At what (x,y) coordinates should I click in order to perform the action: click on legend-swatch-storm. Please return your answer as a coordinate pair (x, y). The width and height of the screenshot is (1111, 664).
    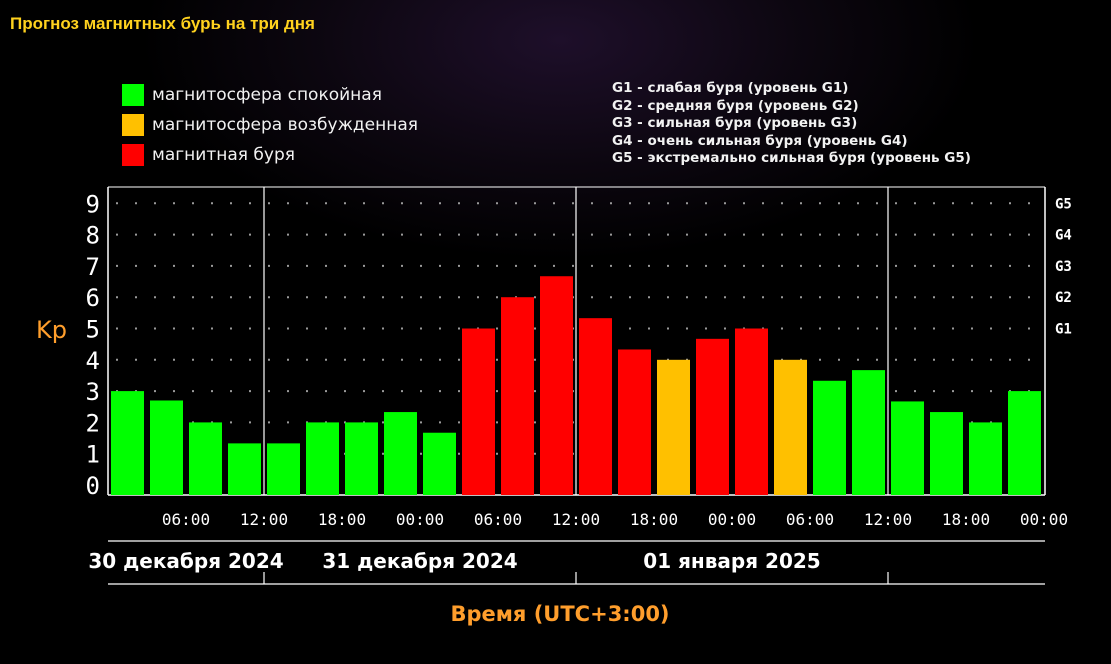
    Looking at the image, I should click on (133, 155).